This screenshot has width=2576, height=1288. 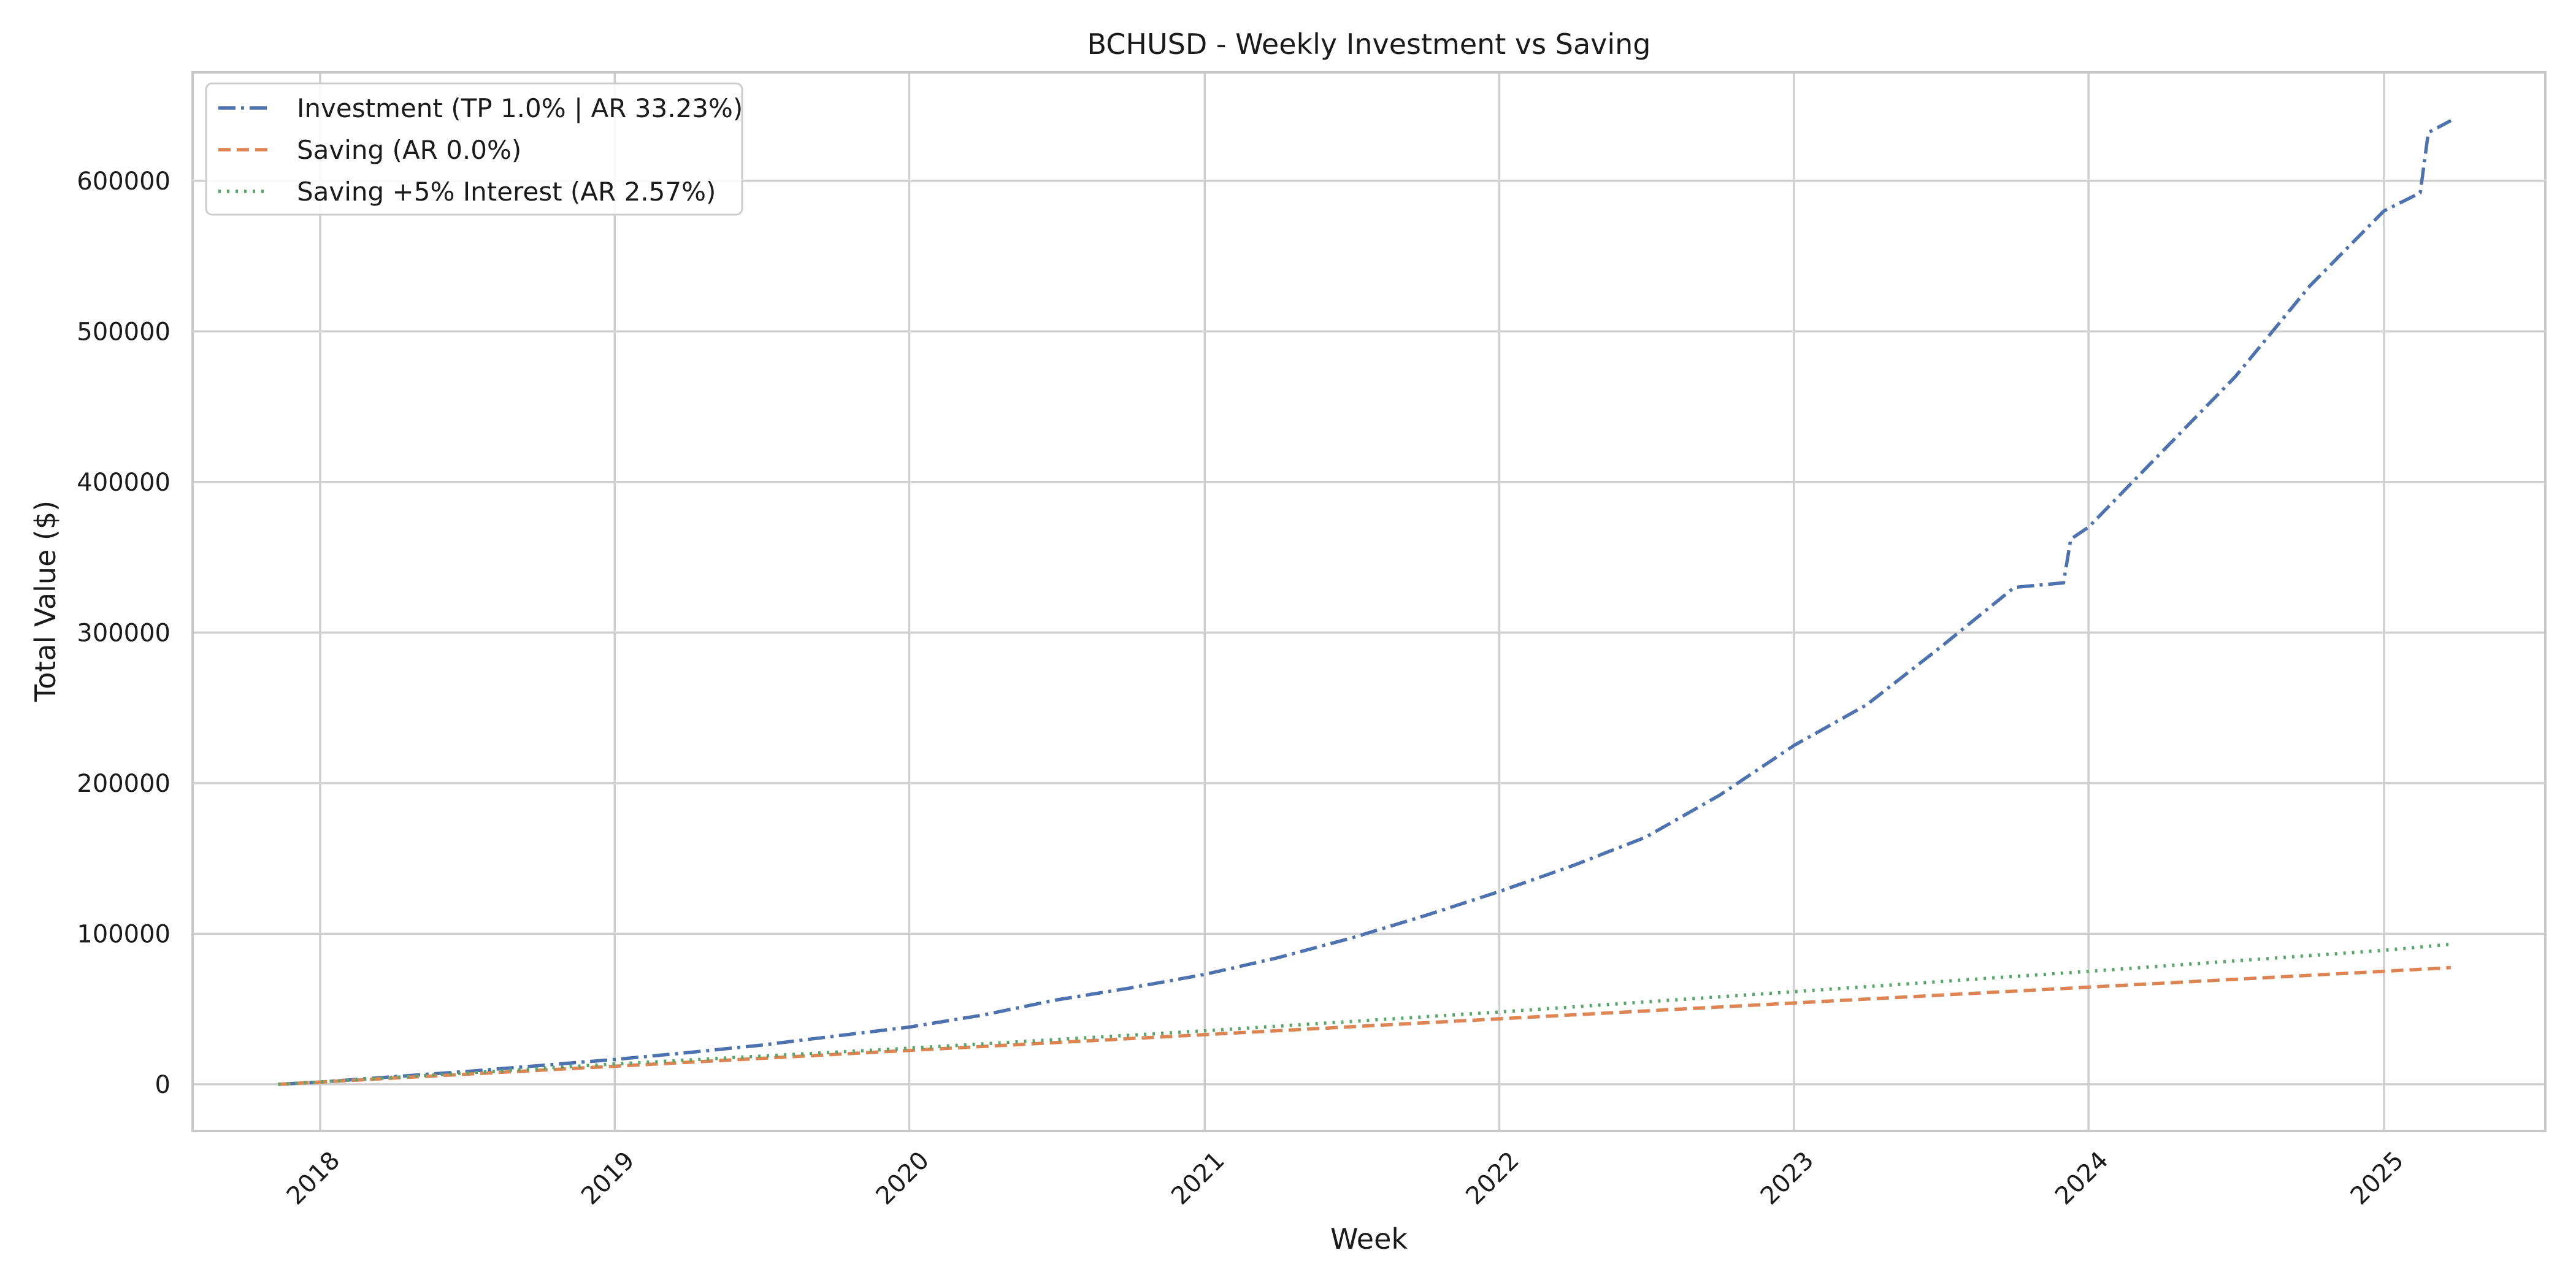 What do you see at coordinates (45, 601) in the screenshot?
I see `y-axis-label: Total Value ($)` at bounding box center [45, 601].